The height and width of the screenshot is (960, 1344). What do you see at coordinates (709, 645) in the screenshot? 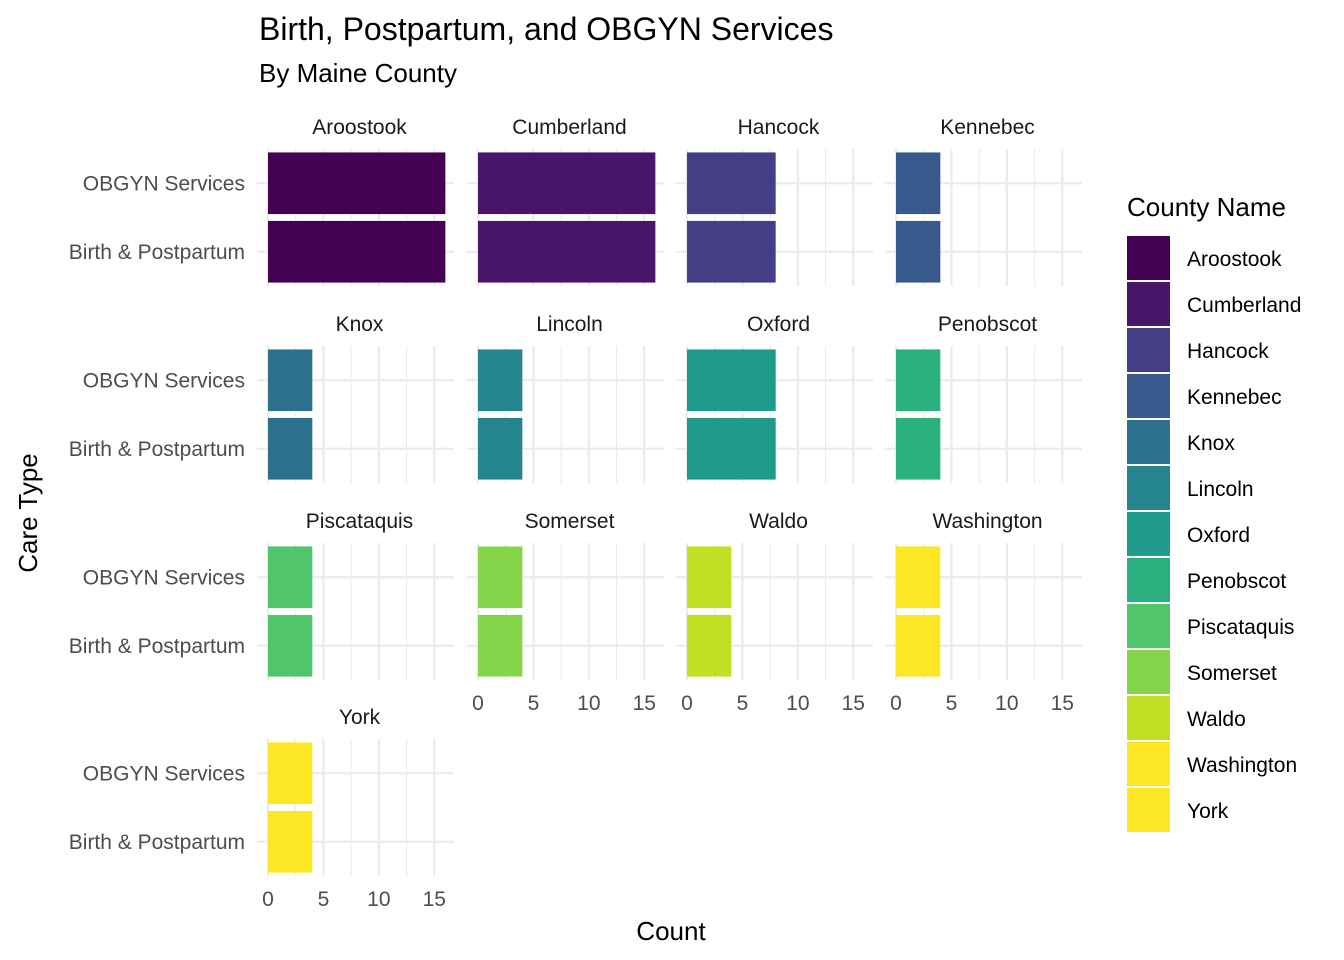
I see `bar-waldo-birth-postpartum` at bounding box center [709, 645].